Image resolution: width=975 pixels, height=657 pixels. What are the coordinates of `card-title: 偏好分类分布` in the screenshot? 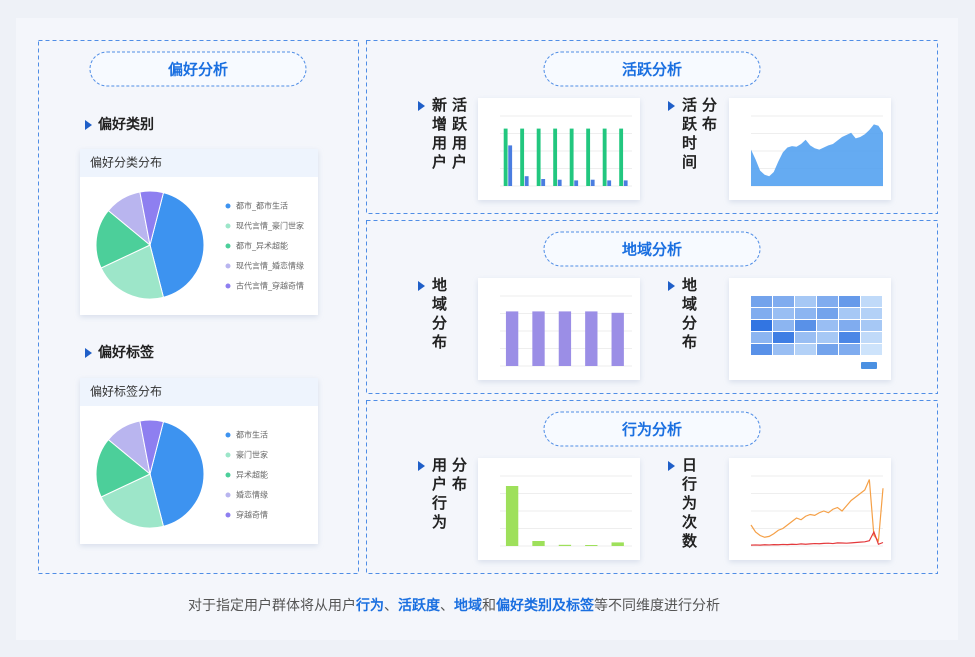 It's located at (126, 162).